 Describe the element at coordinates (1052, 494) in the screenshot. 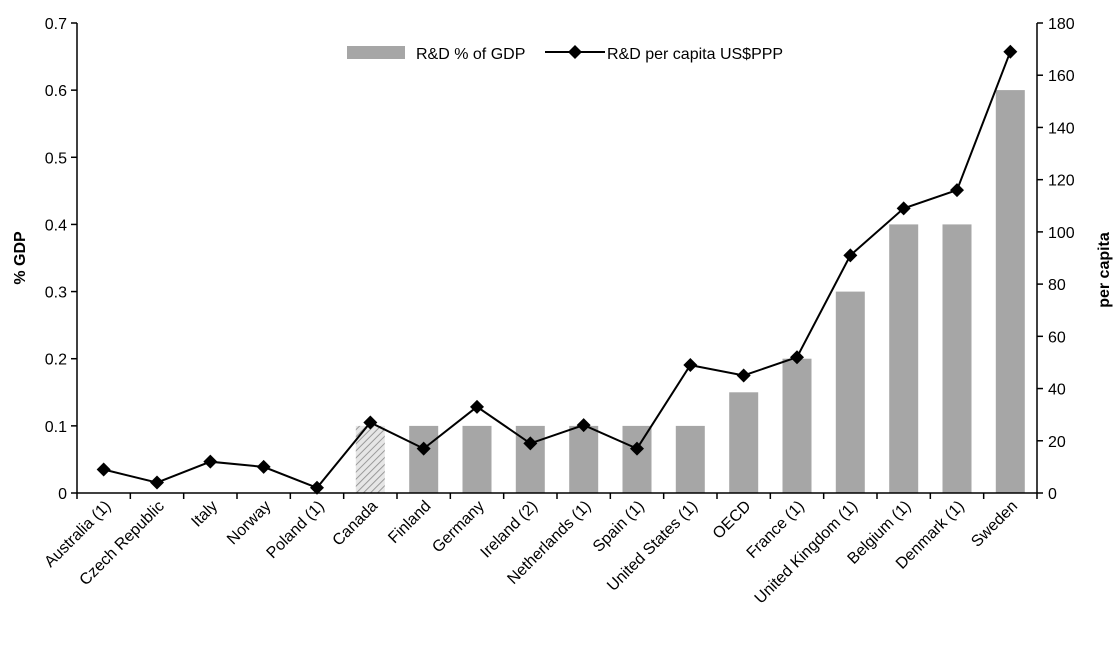

I see `y-tick-label-right: 0` at that location.